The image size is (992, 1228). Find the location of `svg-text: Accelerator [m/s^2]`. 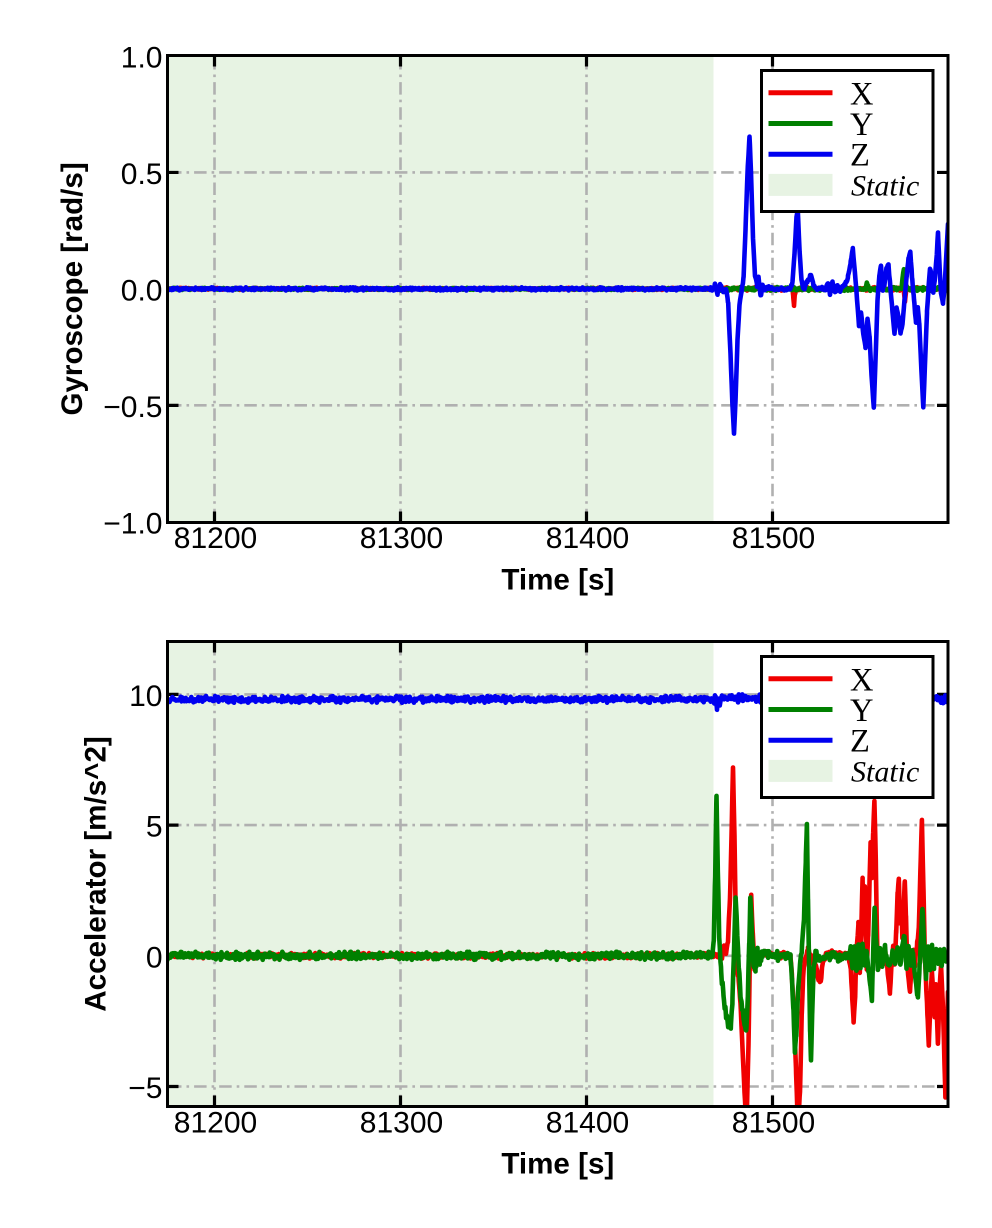

svg-text: Accelerator [m/s^2] is located at coordinates (96, 874).